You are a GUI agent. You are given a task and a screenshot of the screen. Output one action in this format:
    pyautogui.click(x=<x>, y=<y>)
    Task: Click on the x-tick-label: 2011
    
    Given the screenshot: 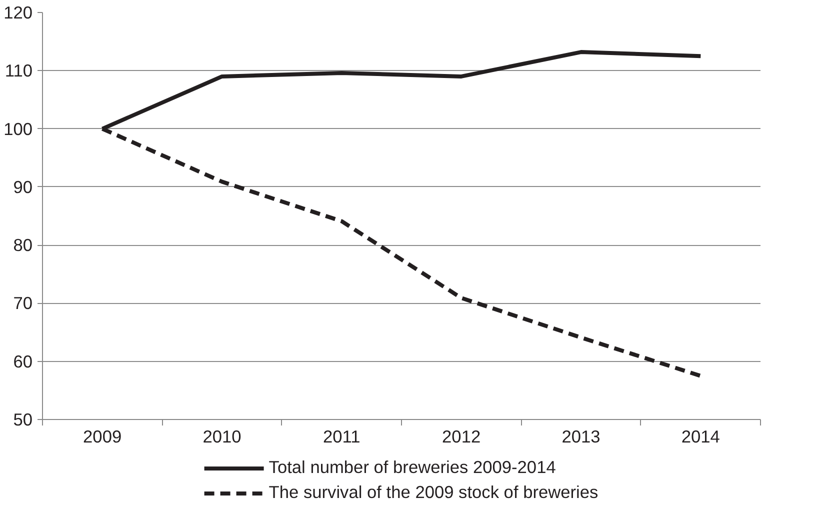 What is the action you would take?
    pyautogui.click(x=341, y=436)
    